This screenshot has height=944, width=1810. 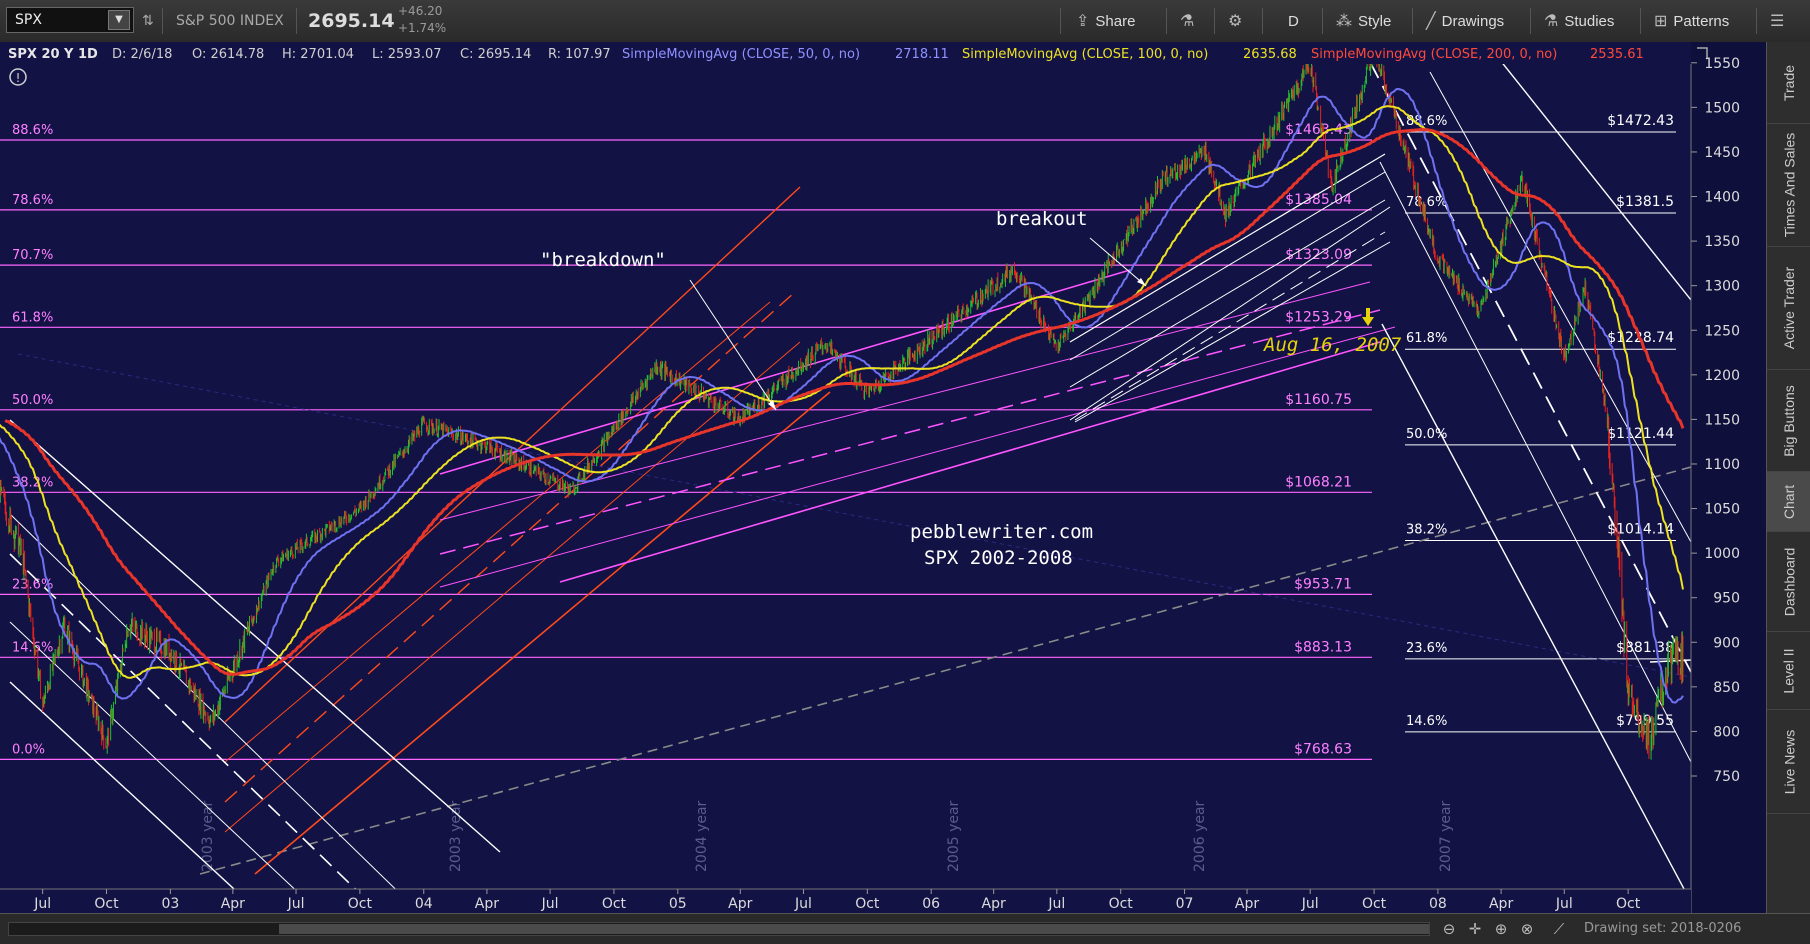 I want to click on sidebar-tab-active-trader: Active Trader, so click(x=1788, y=308).